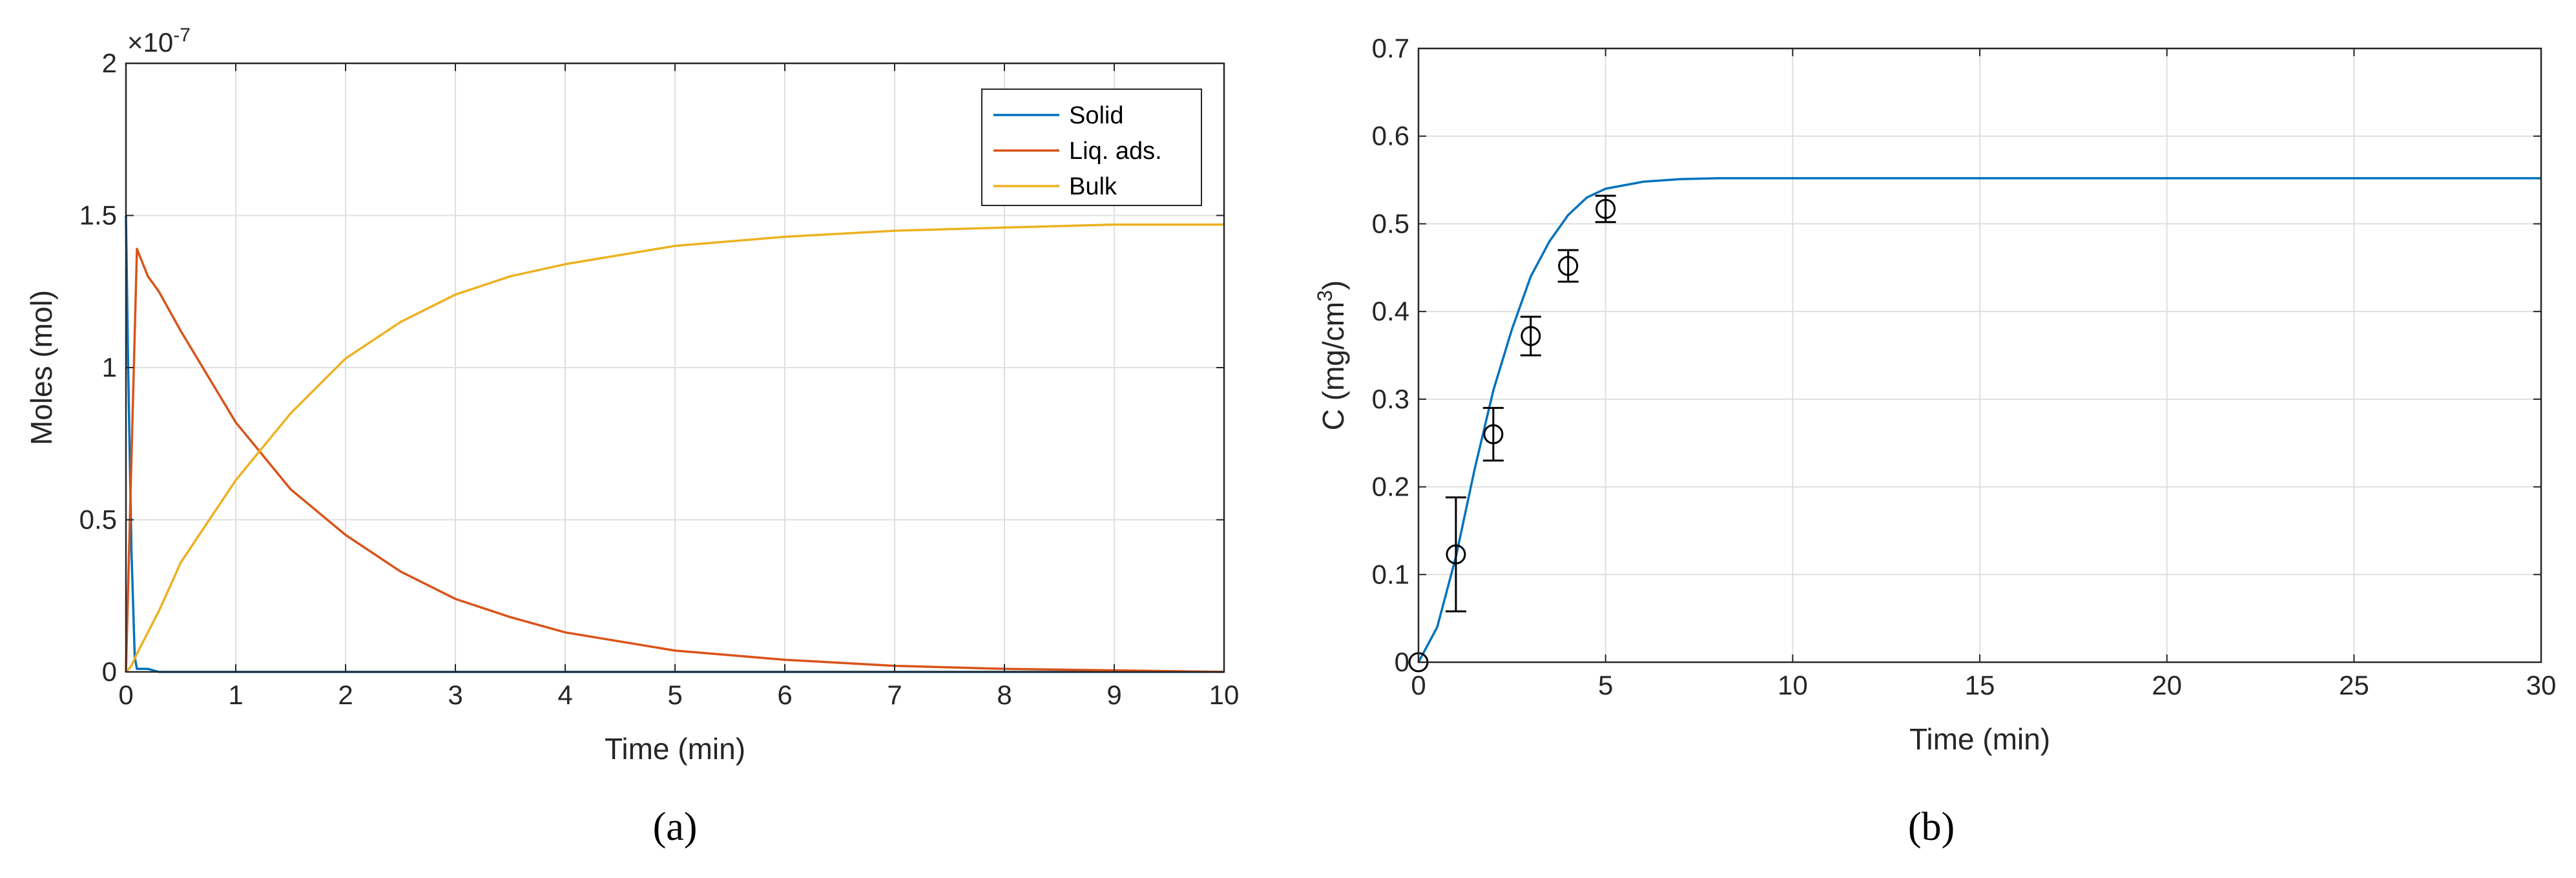  I want to click on y-tick-label: 0.3, so click(1390, 399).